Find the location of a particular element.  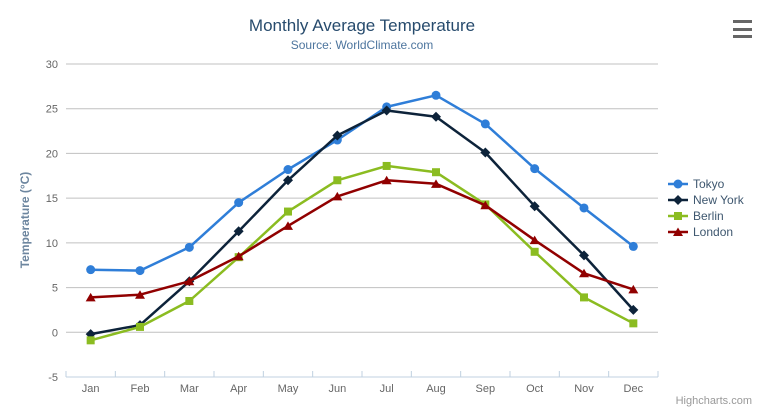

legend-marker-triangle-icon is located at coordinates (678, 231).